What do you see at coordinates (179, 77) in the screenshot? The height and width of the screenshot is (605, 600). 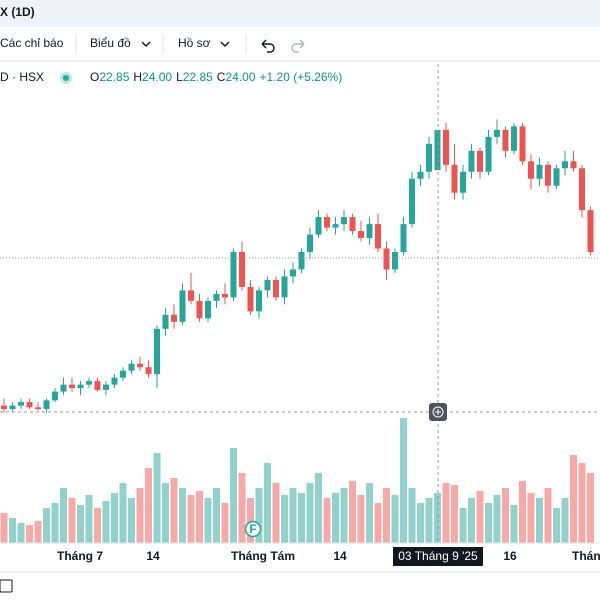 I see `ohlc-label: L` at bounding box center [179, 77].